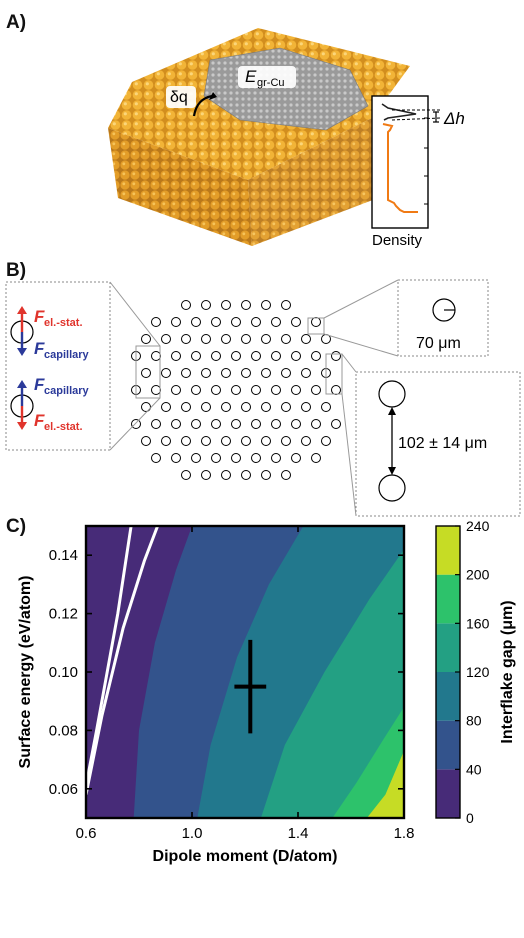 The height and width of the screenshot is (938, 524). Describe the element at coordinates (404, 833) in the screenshot. I see `x-tick-label: 1.8` at that location.